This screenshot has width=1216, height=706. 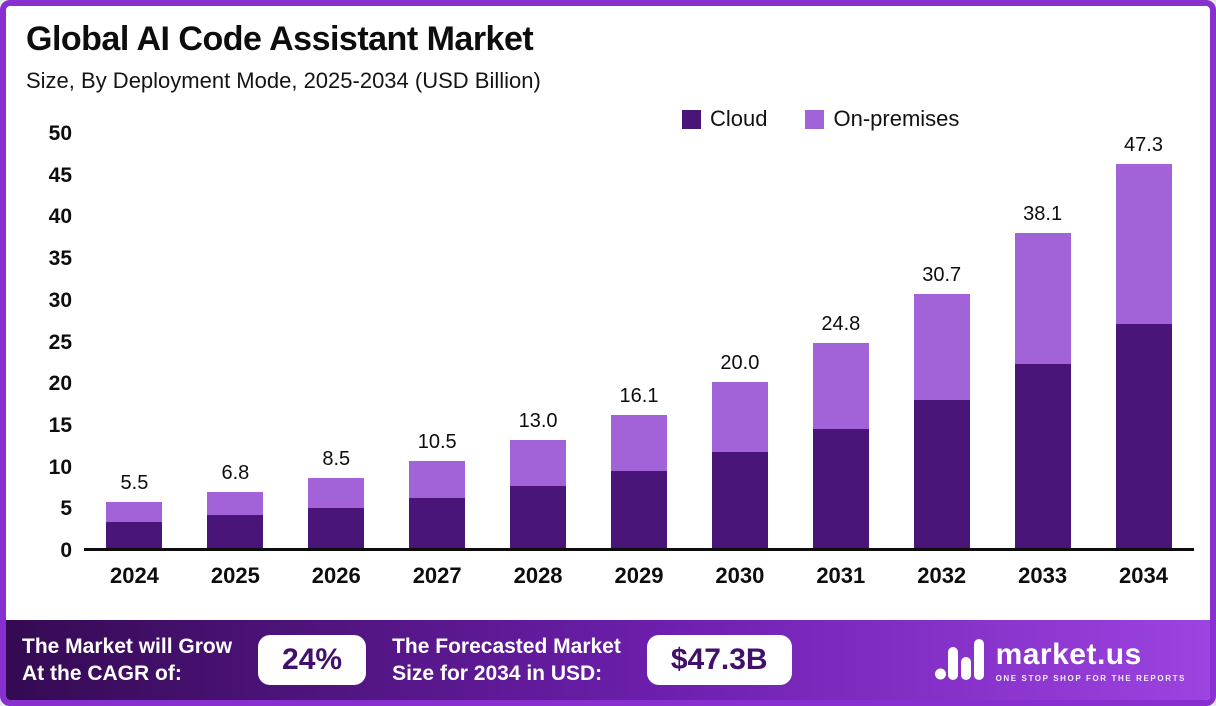 What do you see at coordinates (60, 300) in the screenshot?
I see `y-tick-label: 30` at bounding box center [60, 300].